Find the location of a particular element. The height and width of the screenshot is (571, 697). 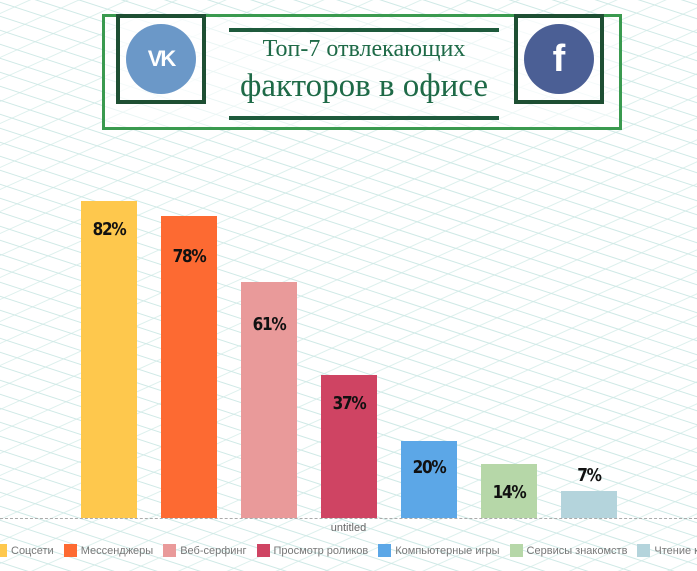

bar-value-label: 7% is located at coordinates (589, 475).